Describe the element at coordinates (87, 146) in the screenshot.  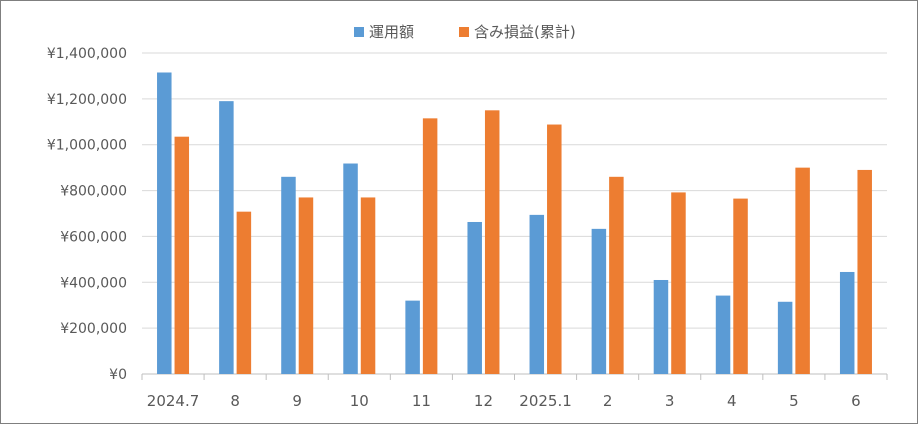
I see `y-tick-label: ¥1,000,000` at that location.